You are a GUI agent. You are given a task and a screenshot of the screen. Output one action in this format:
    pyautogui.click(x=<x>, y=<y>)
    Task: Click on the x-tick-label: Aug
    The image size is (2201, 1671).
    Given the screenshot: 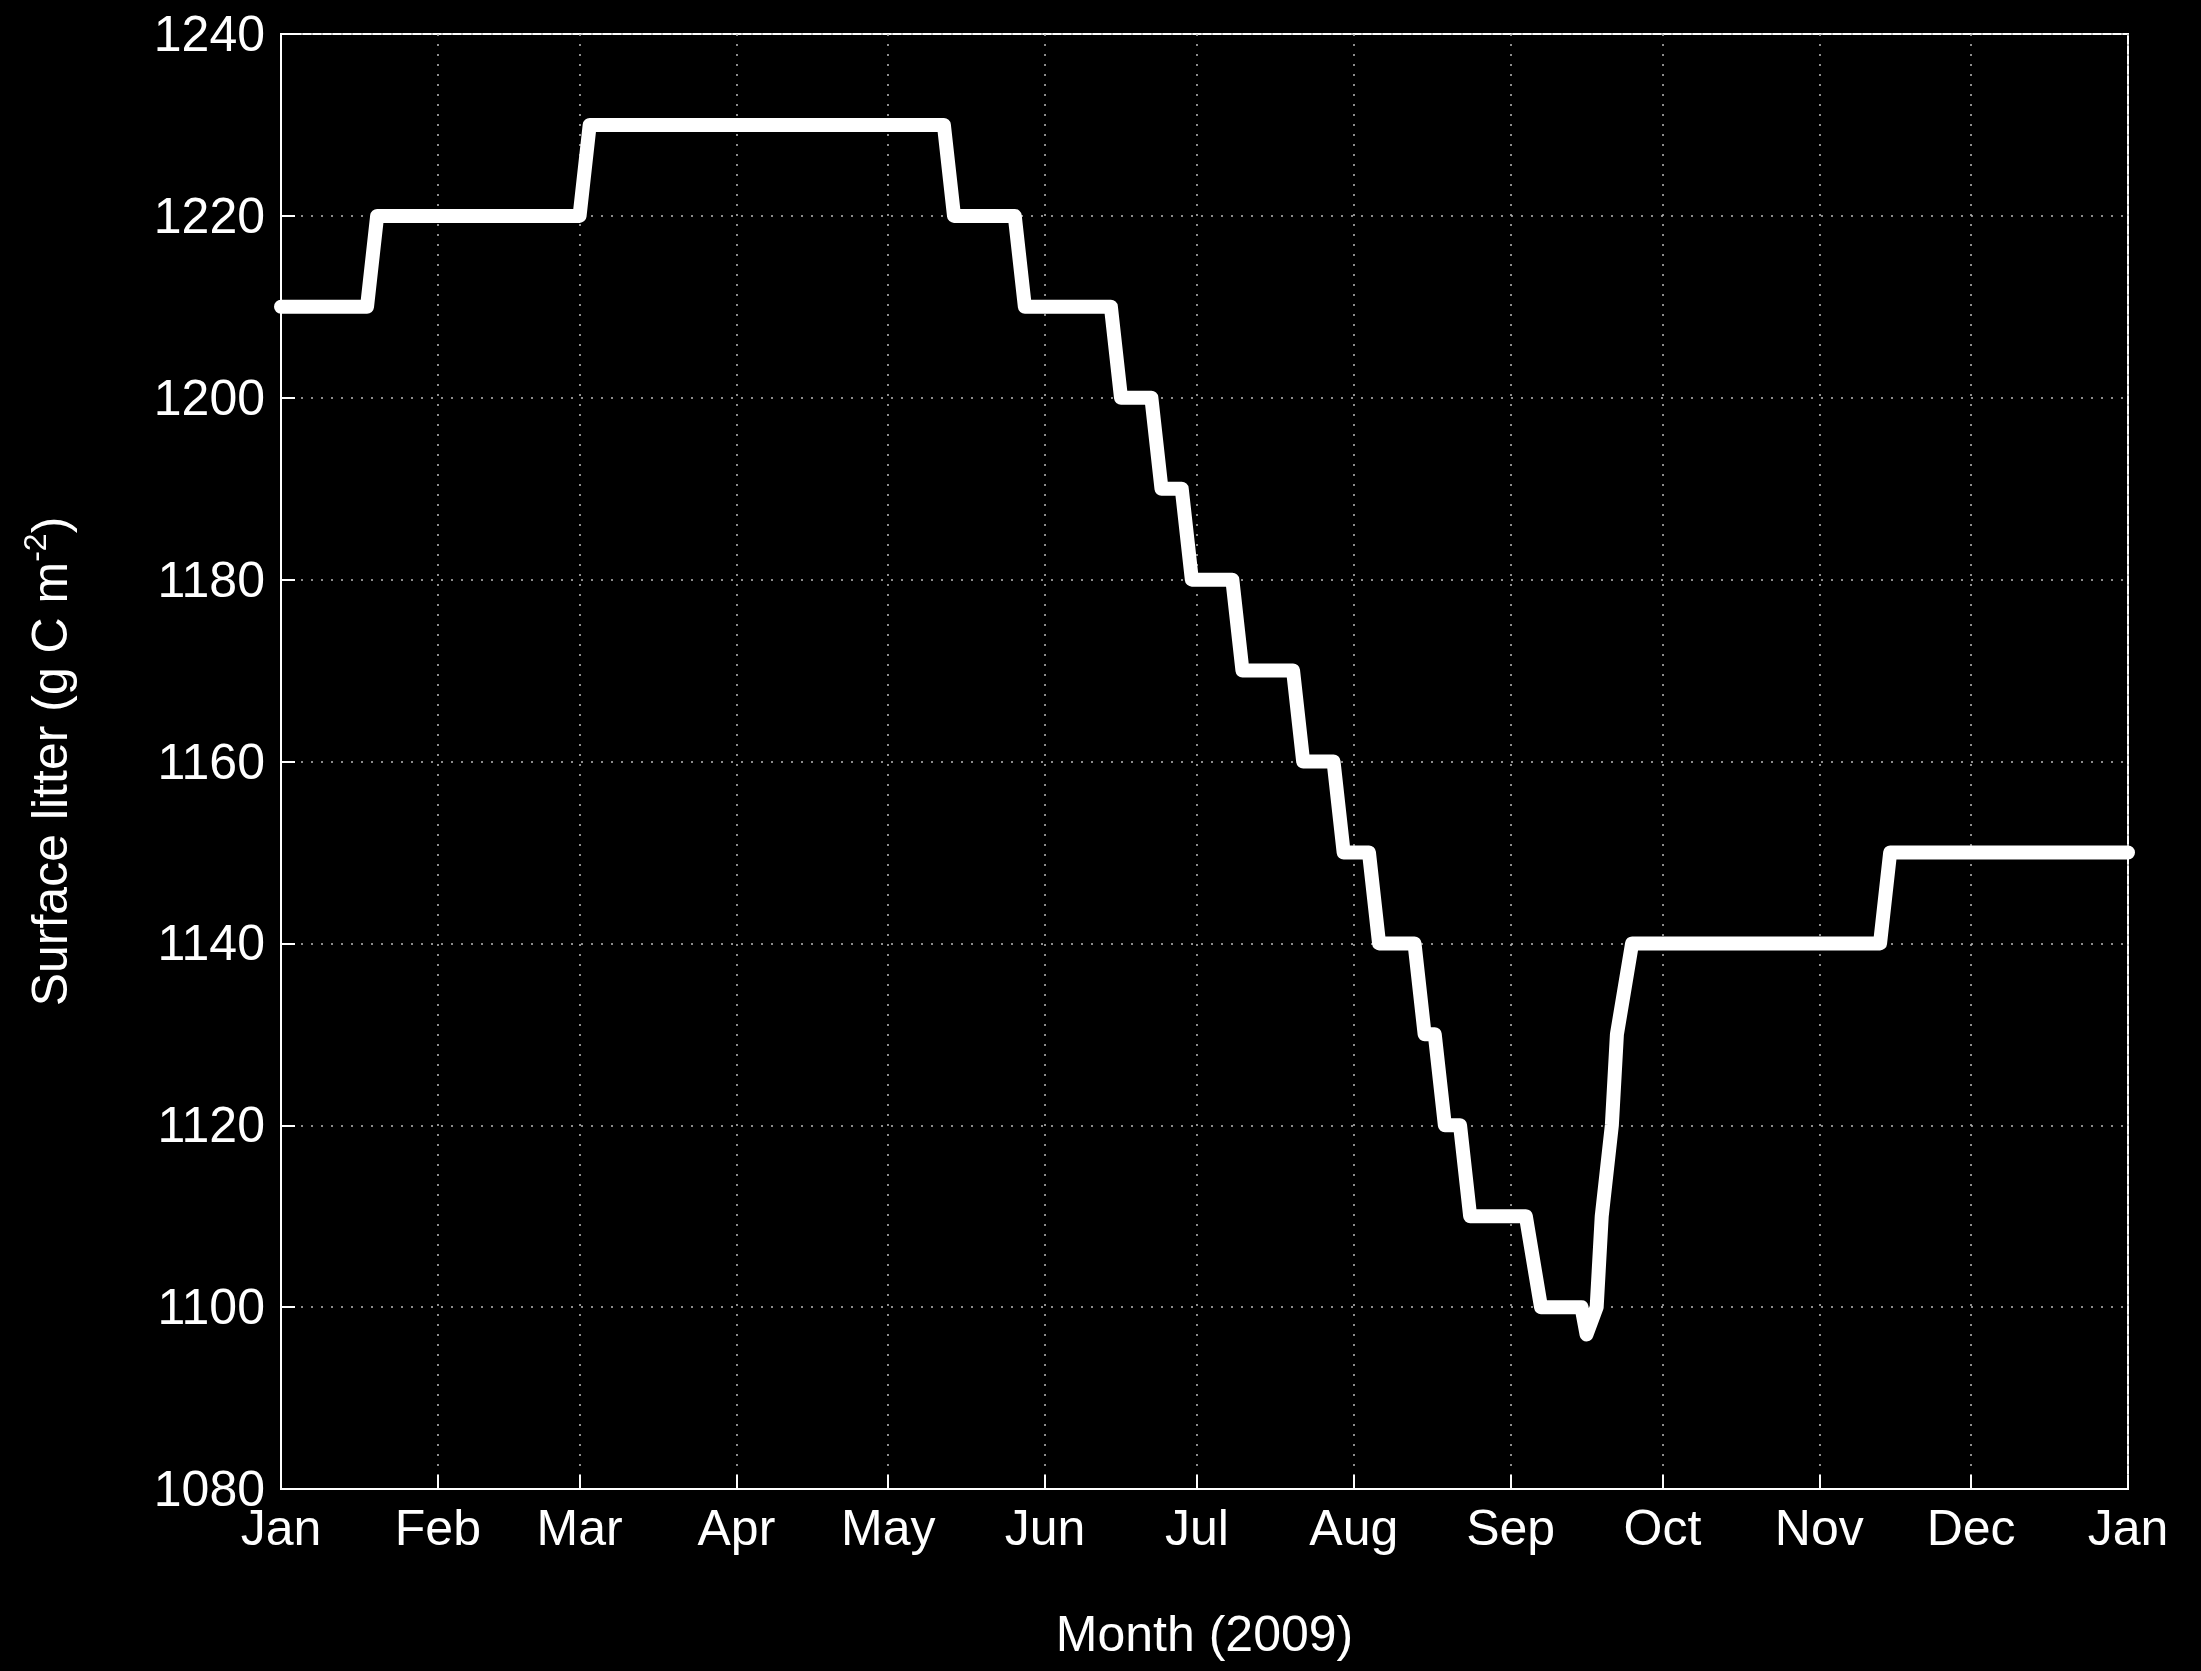 What is the action you would take?
    pyautogui.click(x=1354, y=1528)
    